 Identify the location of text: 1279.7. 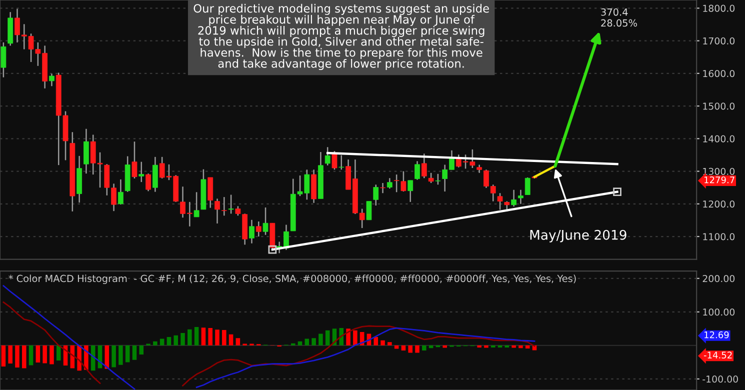
(719, 180).